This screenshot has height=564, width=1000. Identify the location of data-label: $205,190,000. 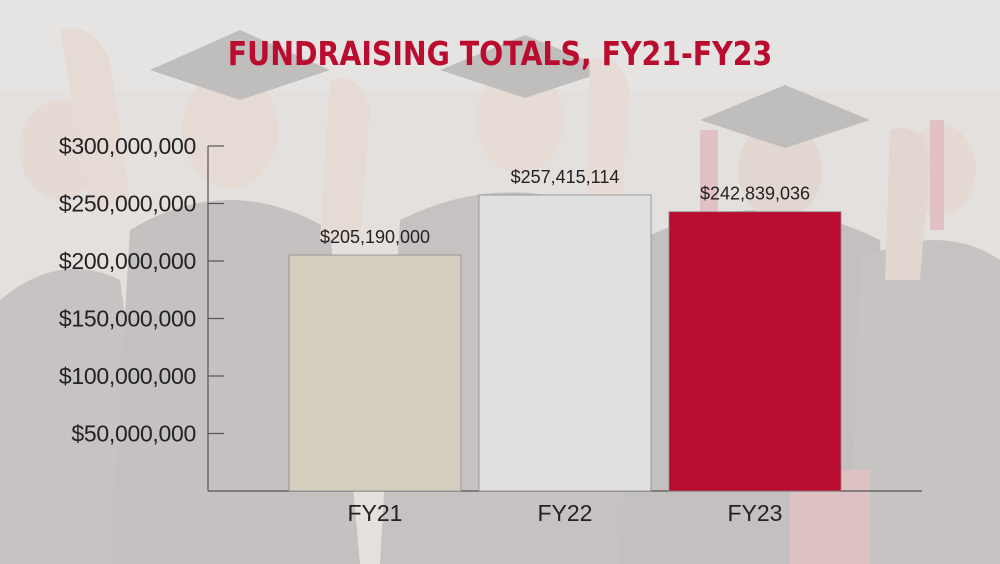
(375, 237).